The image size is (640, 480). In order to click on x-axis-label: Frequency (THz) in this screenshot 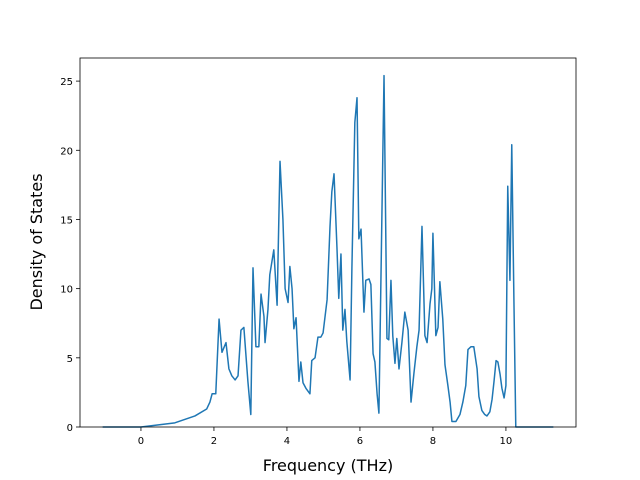, I will do `click(328, 465)`.